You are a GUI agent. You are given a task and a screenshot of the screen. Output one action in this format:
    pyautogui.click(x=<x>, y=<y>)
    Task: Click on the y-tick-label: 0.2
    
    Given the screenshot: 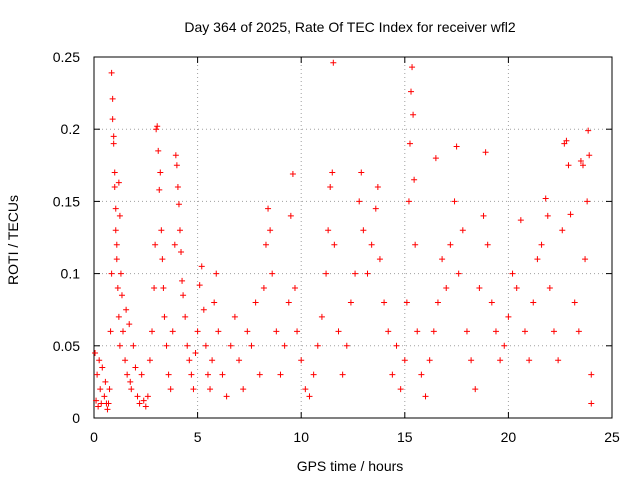 What is the action you would take?
    pyautogui.click(x=71, y=129)
    